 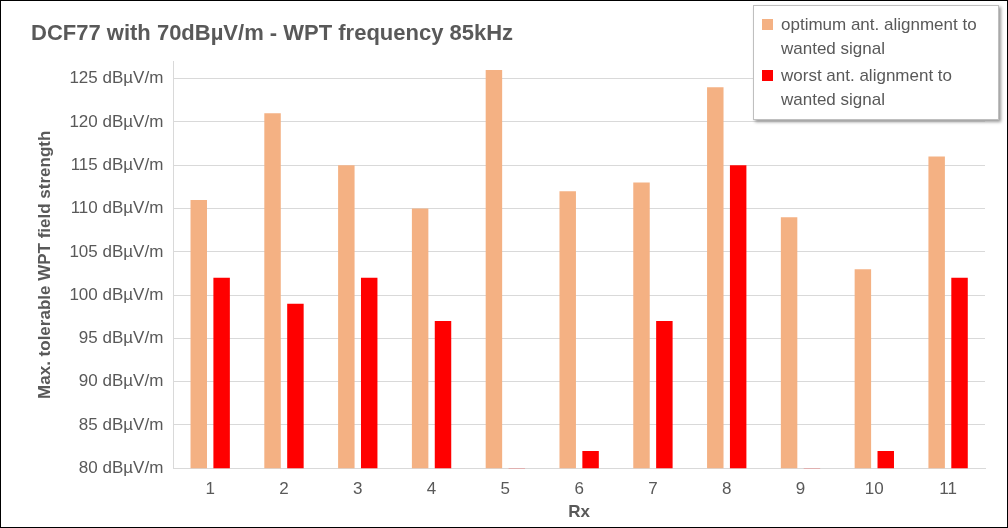 I want to click on x-tick-label: 11, so click(x=948, y=489).